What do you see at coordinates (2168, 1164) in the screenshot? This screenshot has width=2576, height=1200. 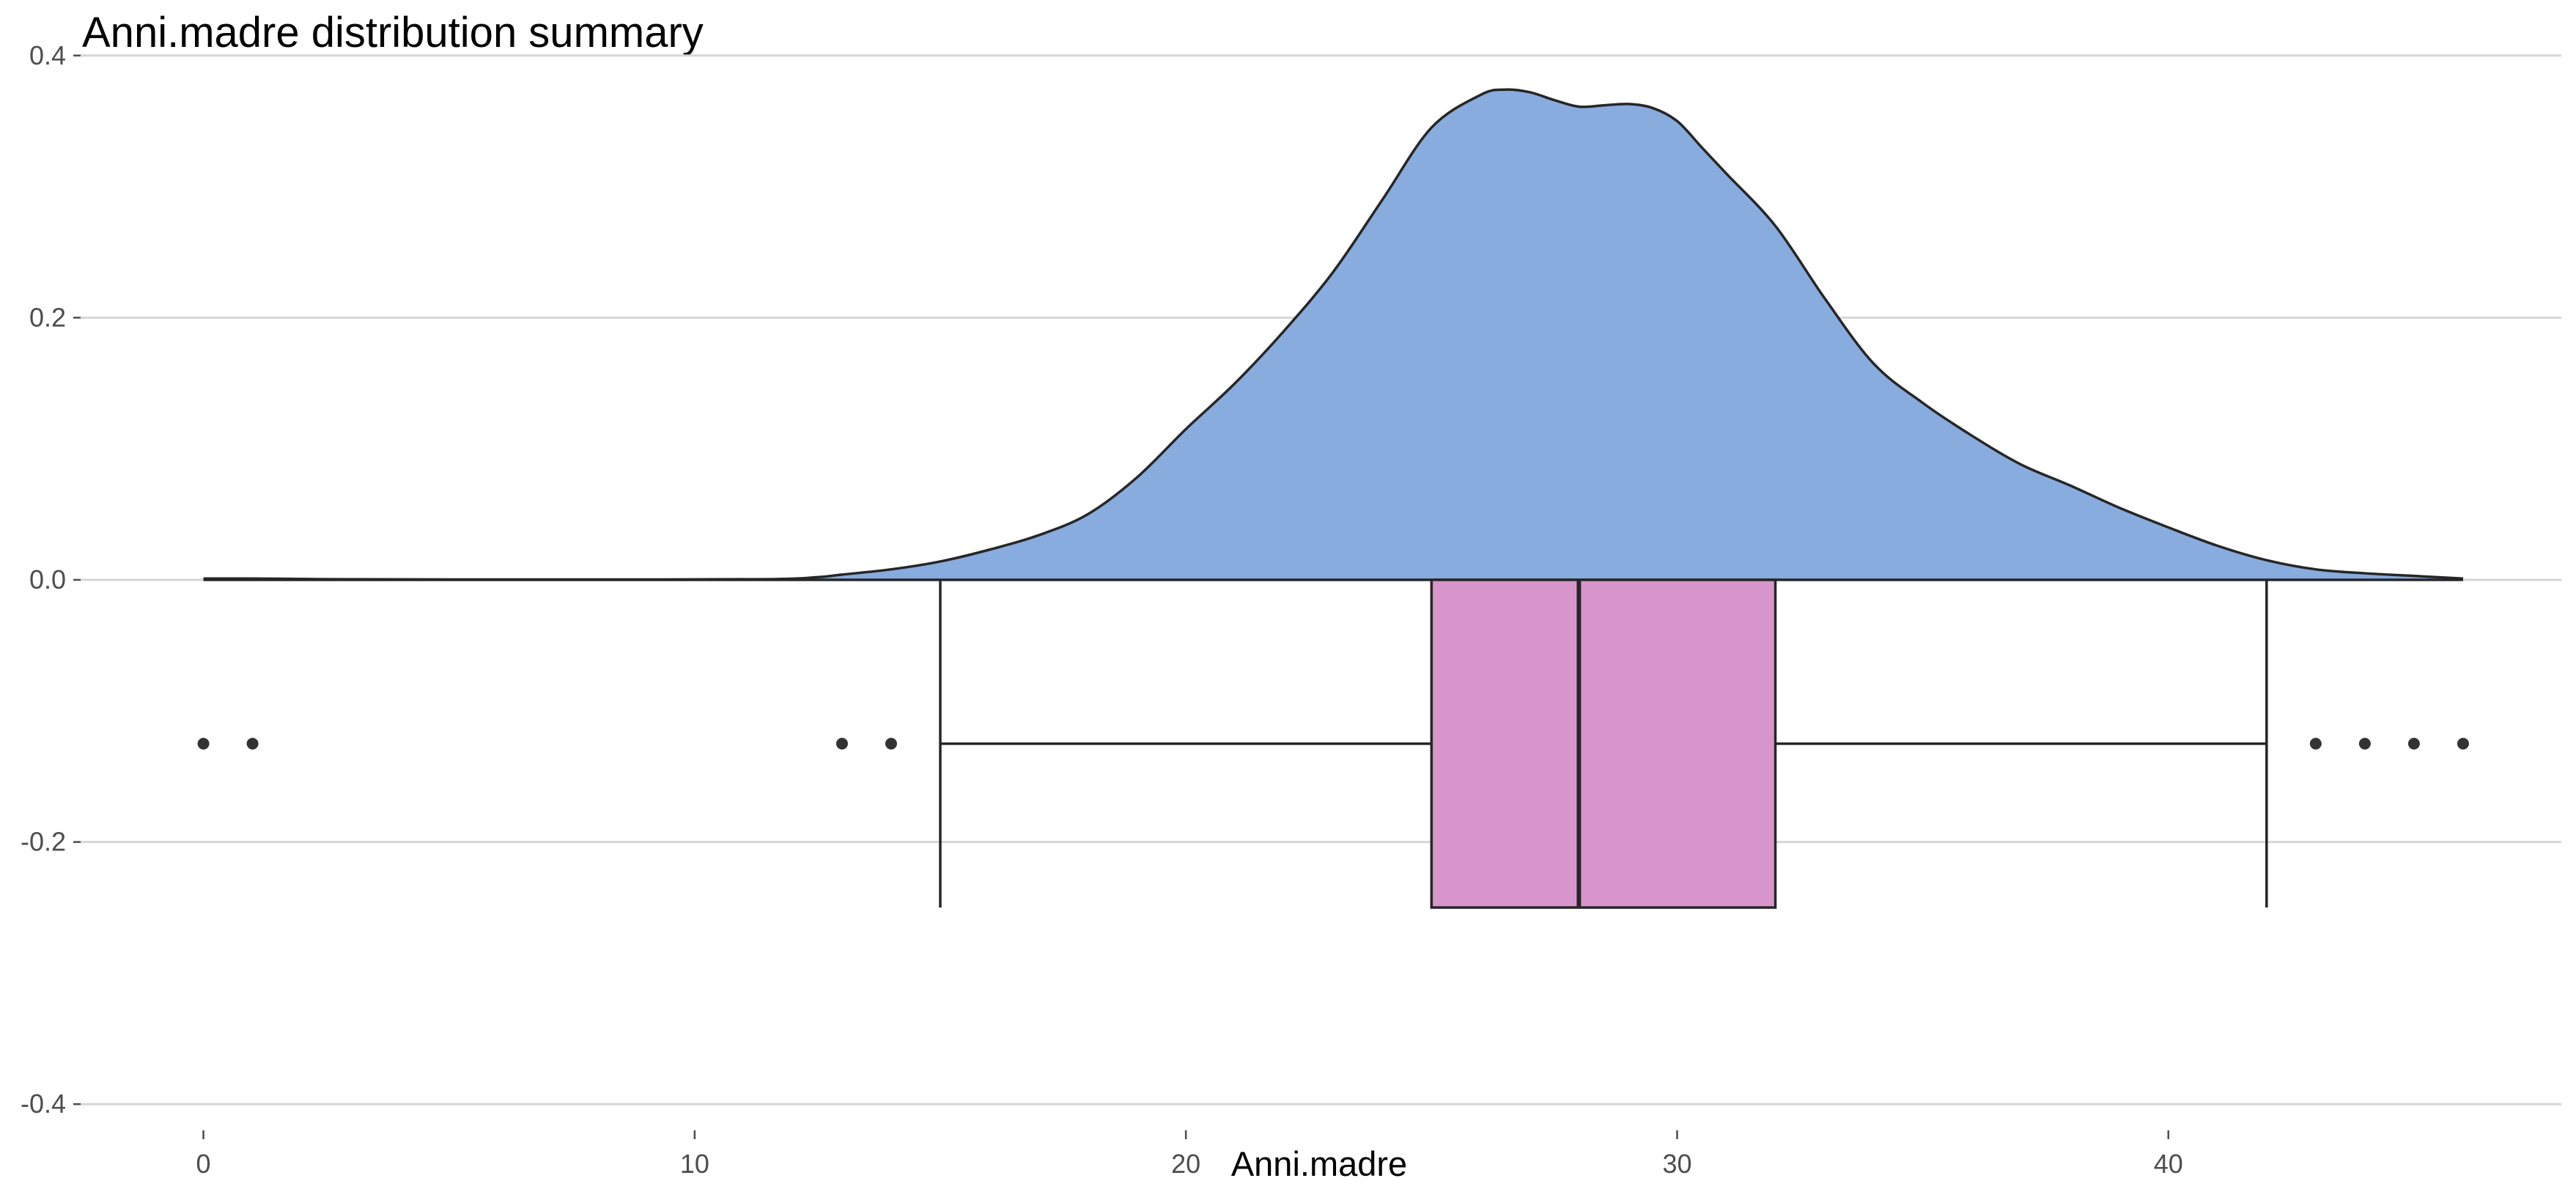 I see `x-tick-label: 40` at bounding box center [2168, 1164].